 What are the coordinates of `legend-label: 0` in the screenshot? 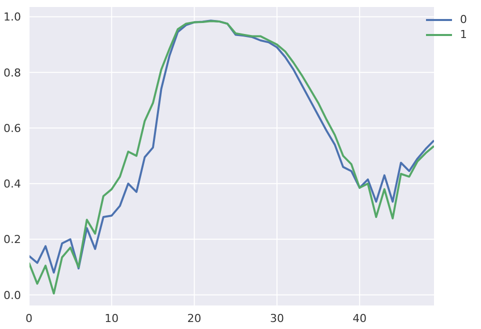 It's located at (463, 19).